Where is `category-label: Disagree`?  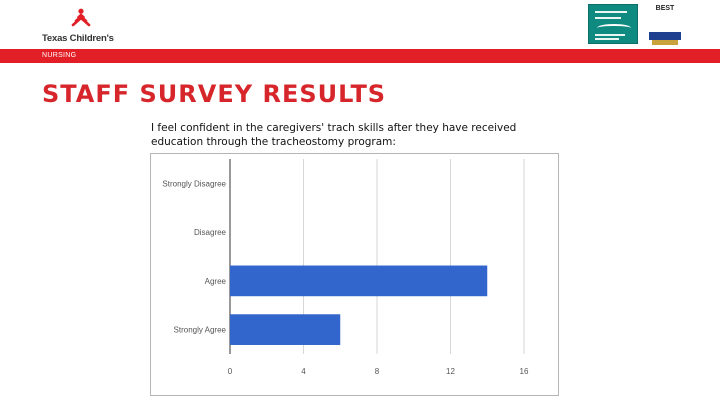 category-label: Disagree is located at coordinates (210, 232).